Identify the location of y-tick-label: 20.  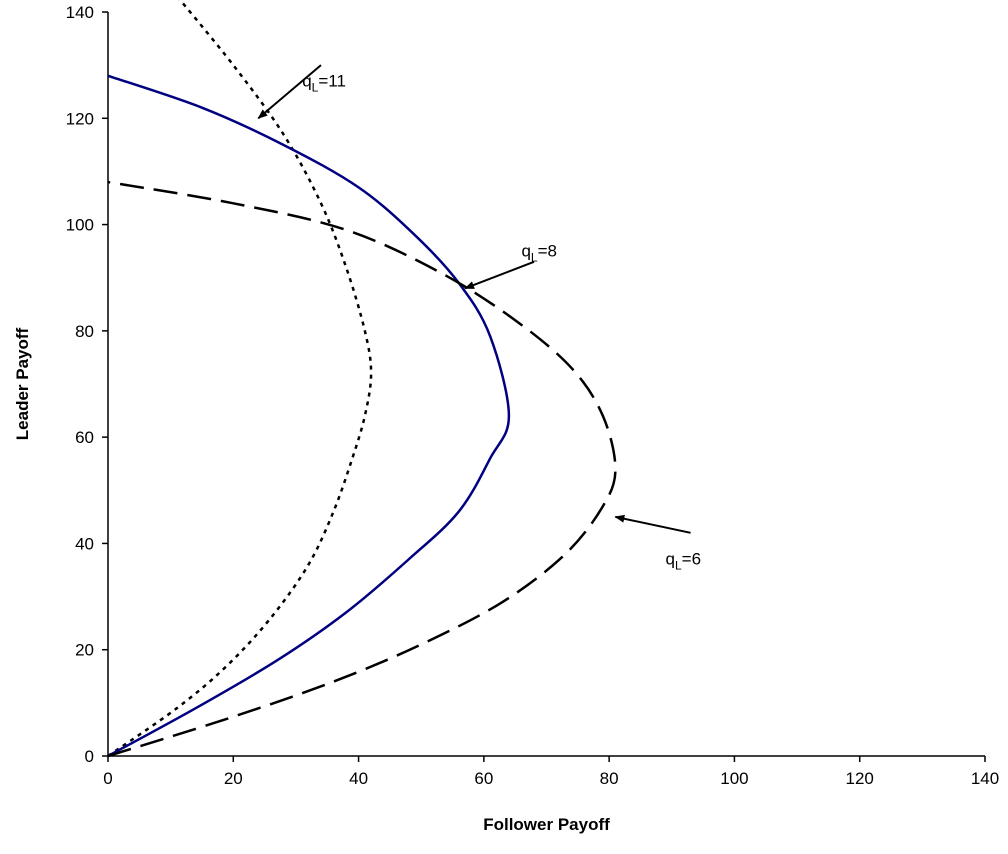
(84, 650).